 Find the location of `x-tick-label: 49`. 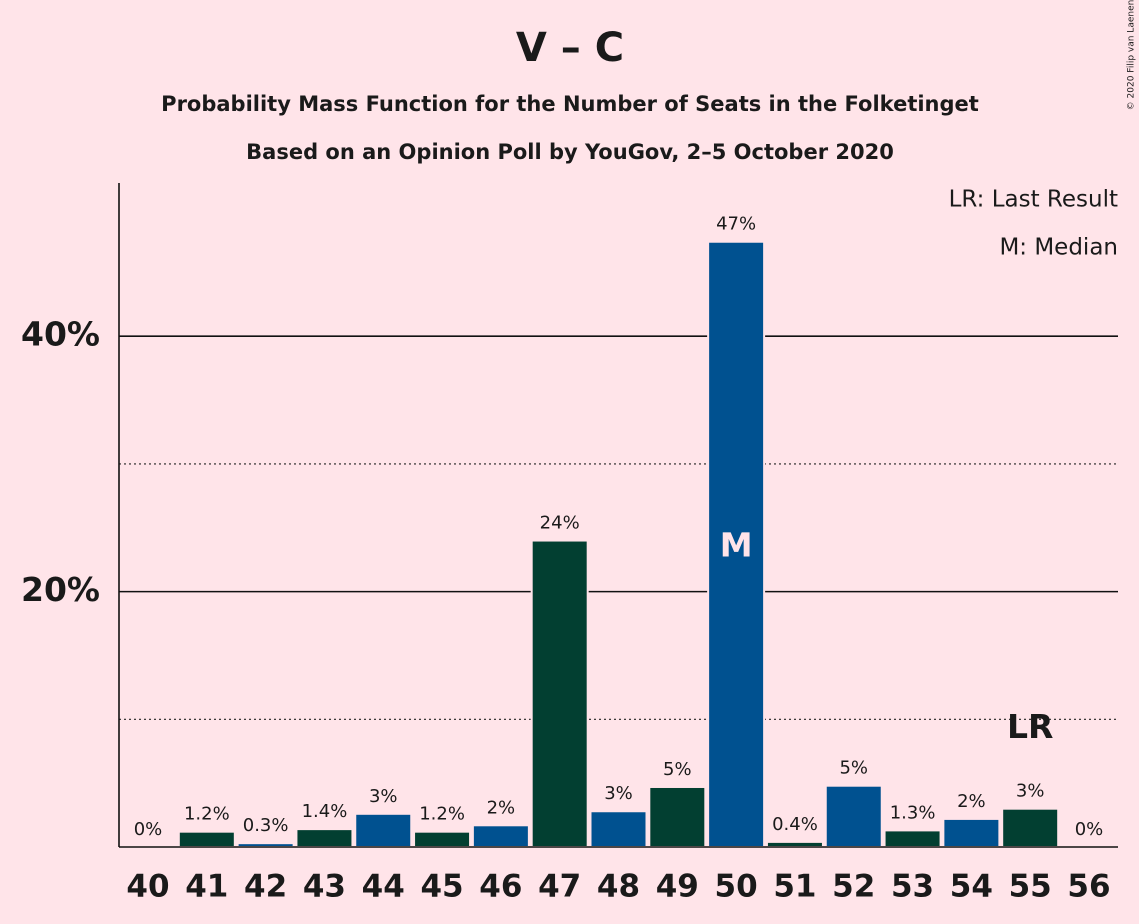

x-tick-label: 49 is located at coordinates (677, 887).